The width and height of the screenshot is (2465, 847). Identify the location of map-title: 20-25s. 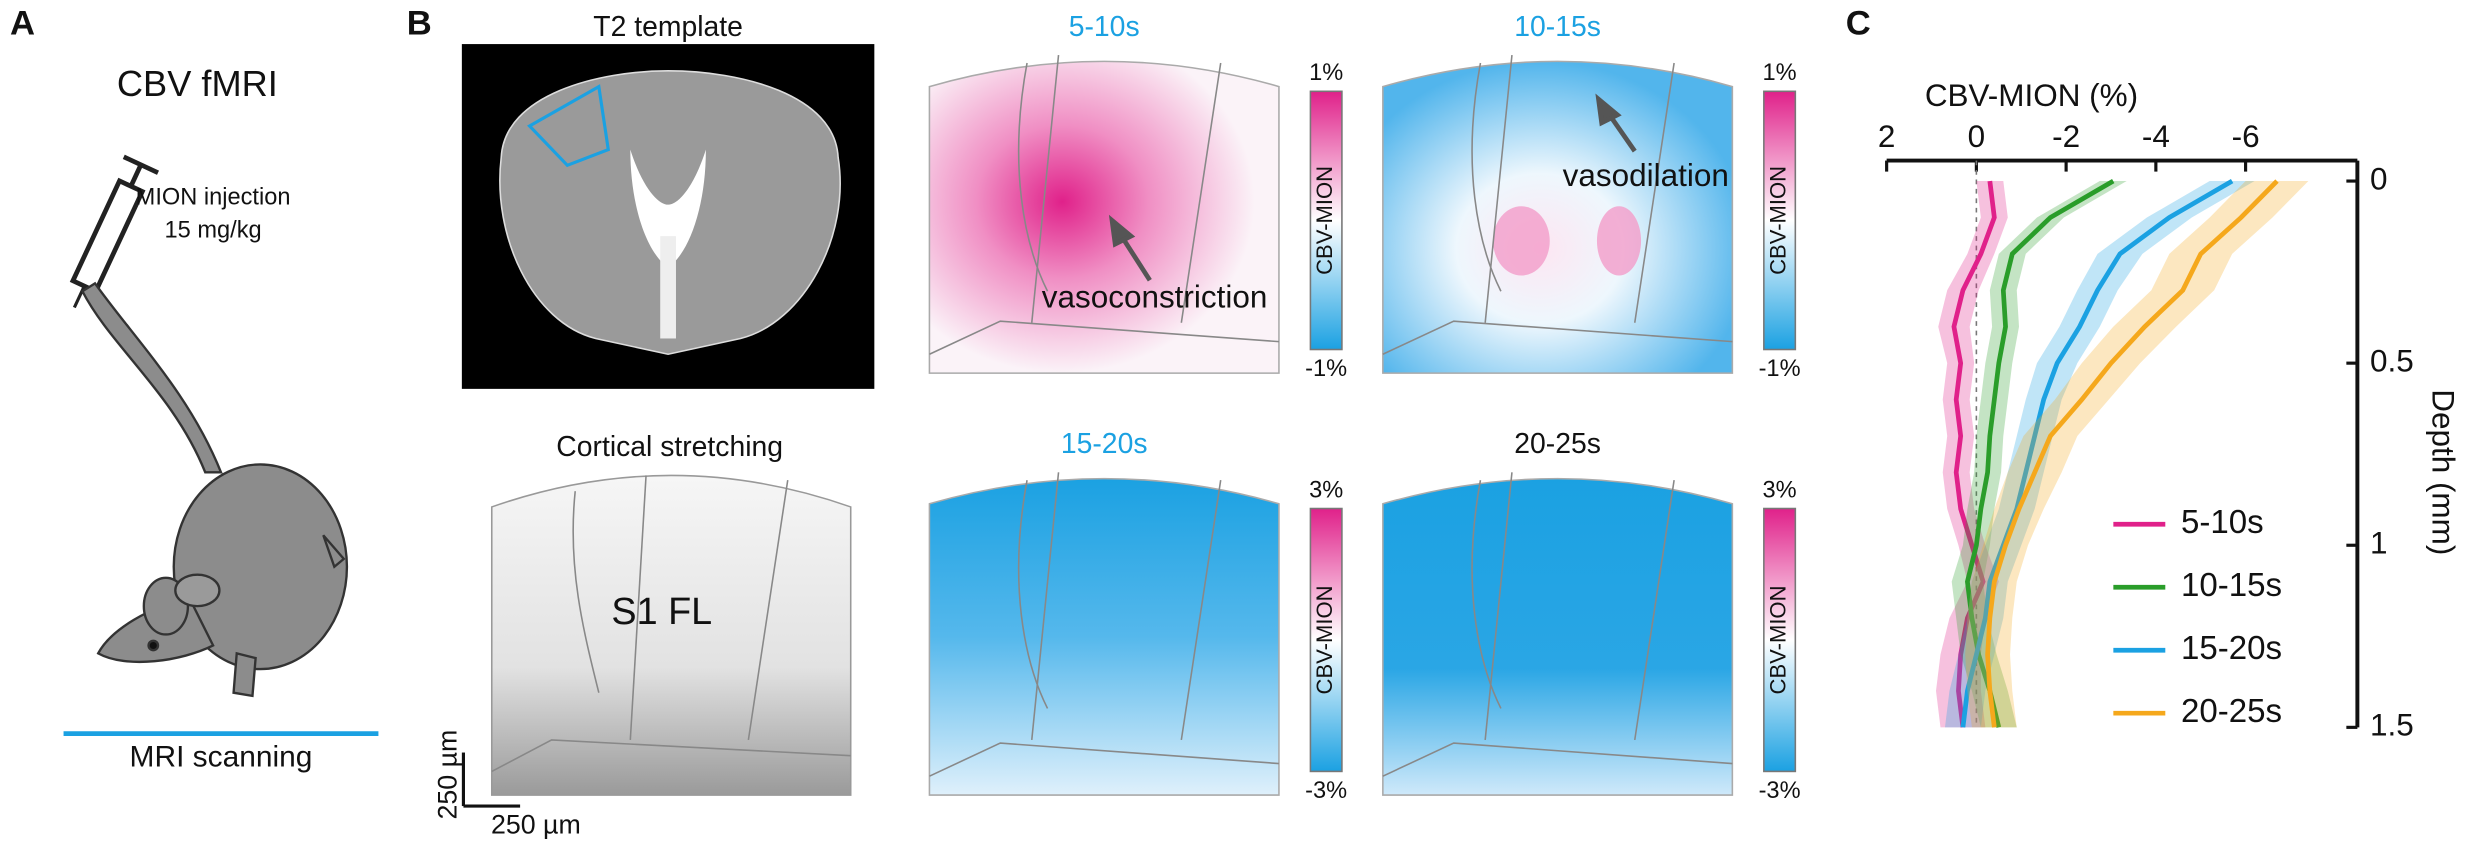
(1557, 444).